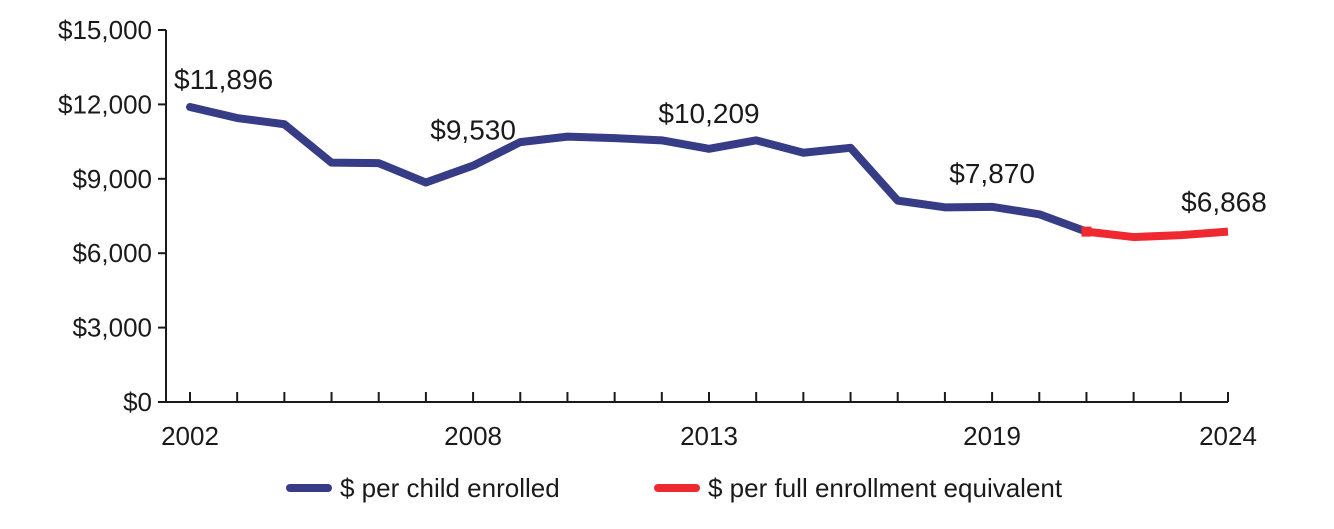 This screenshot has height=529, width=1334. What do you see at coordinates (1224, 202) in the screenshot?
I see `data-label: $6,868` at bounding box center [1224, 202].